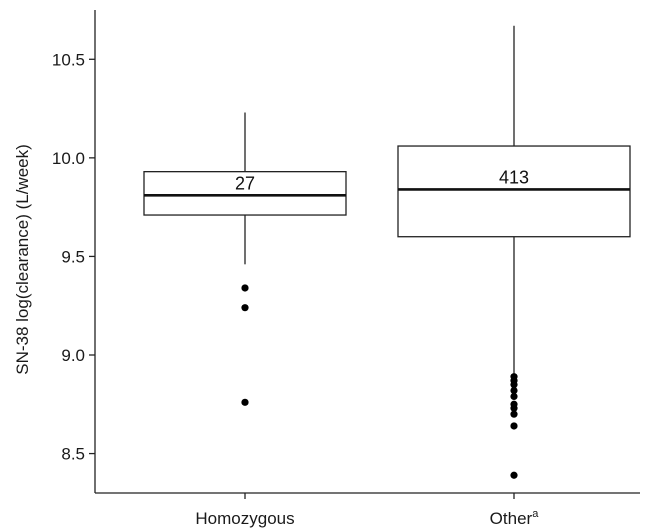  I want to click on box-count-label: 413, so click(514, 177).